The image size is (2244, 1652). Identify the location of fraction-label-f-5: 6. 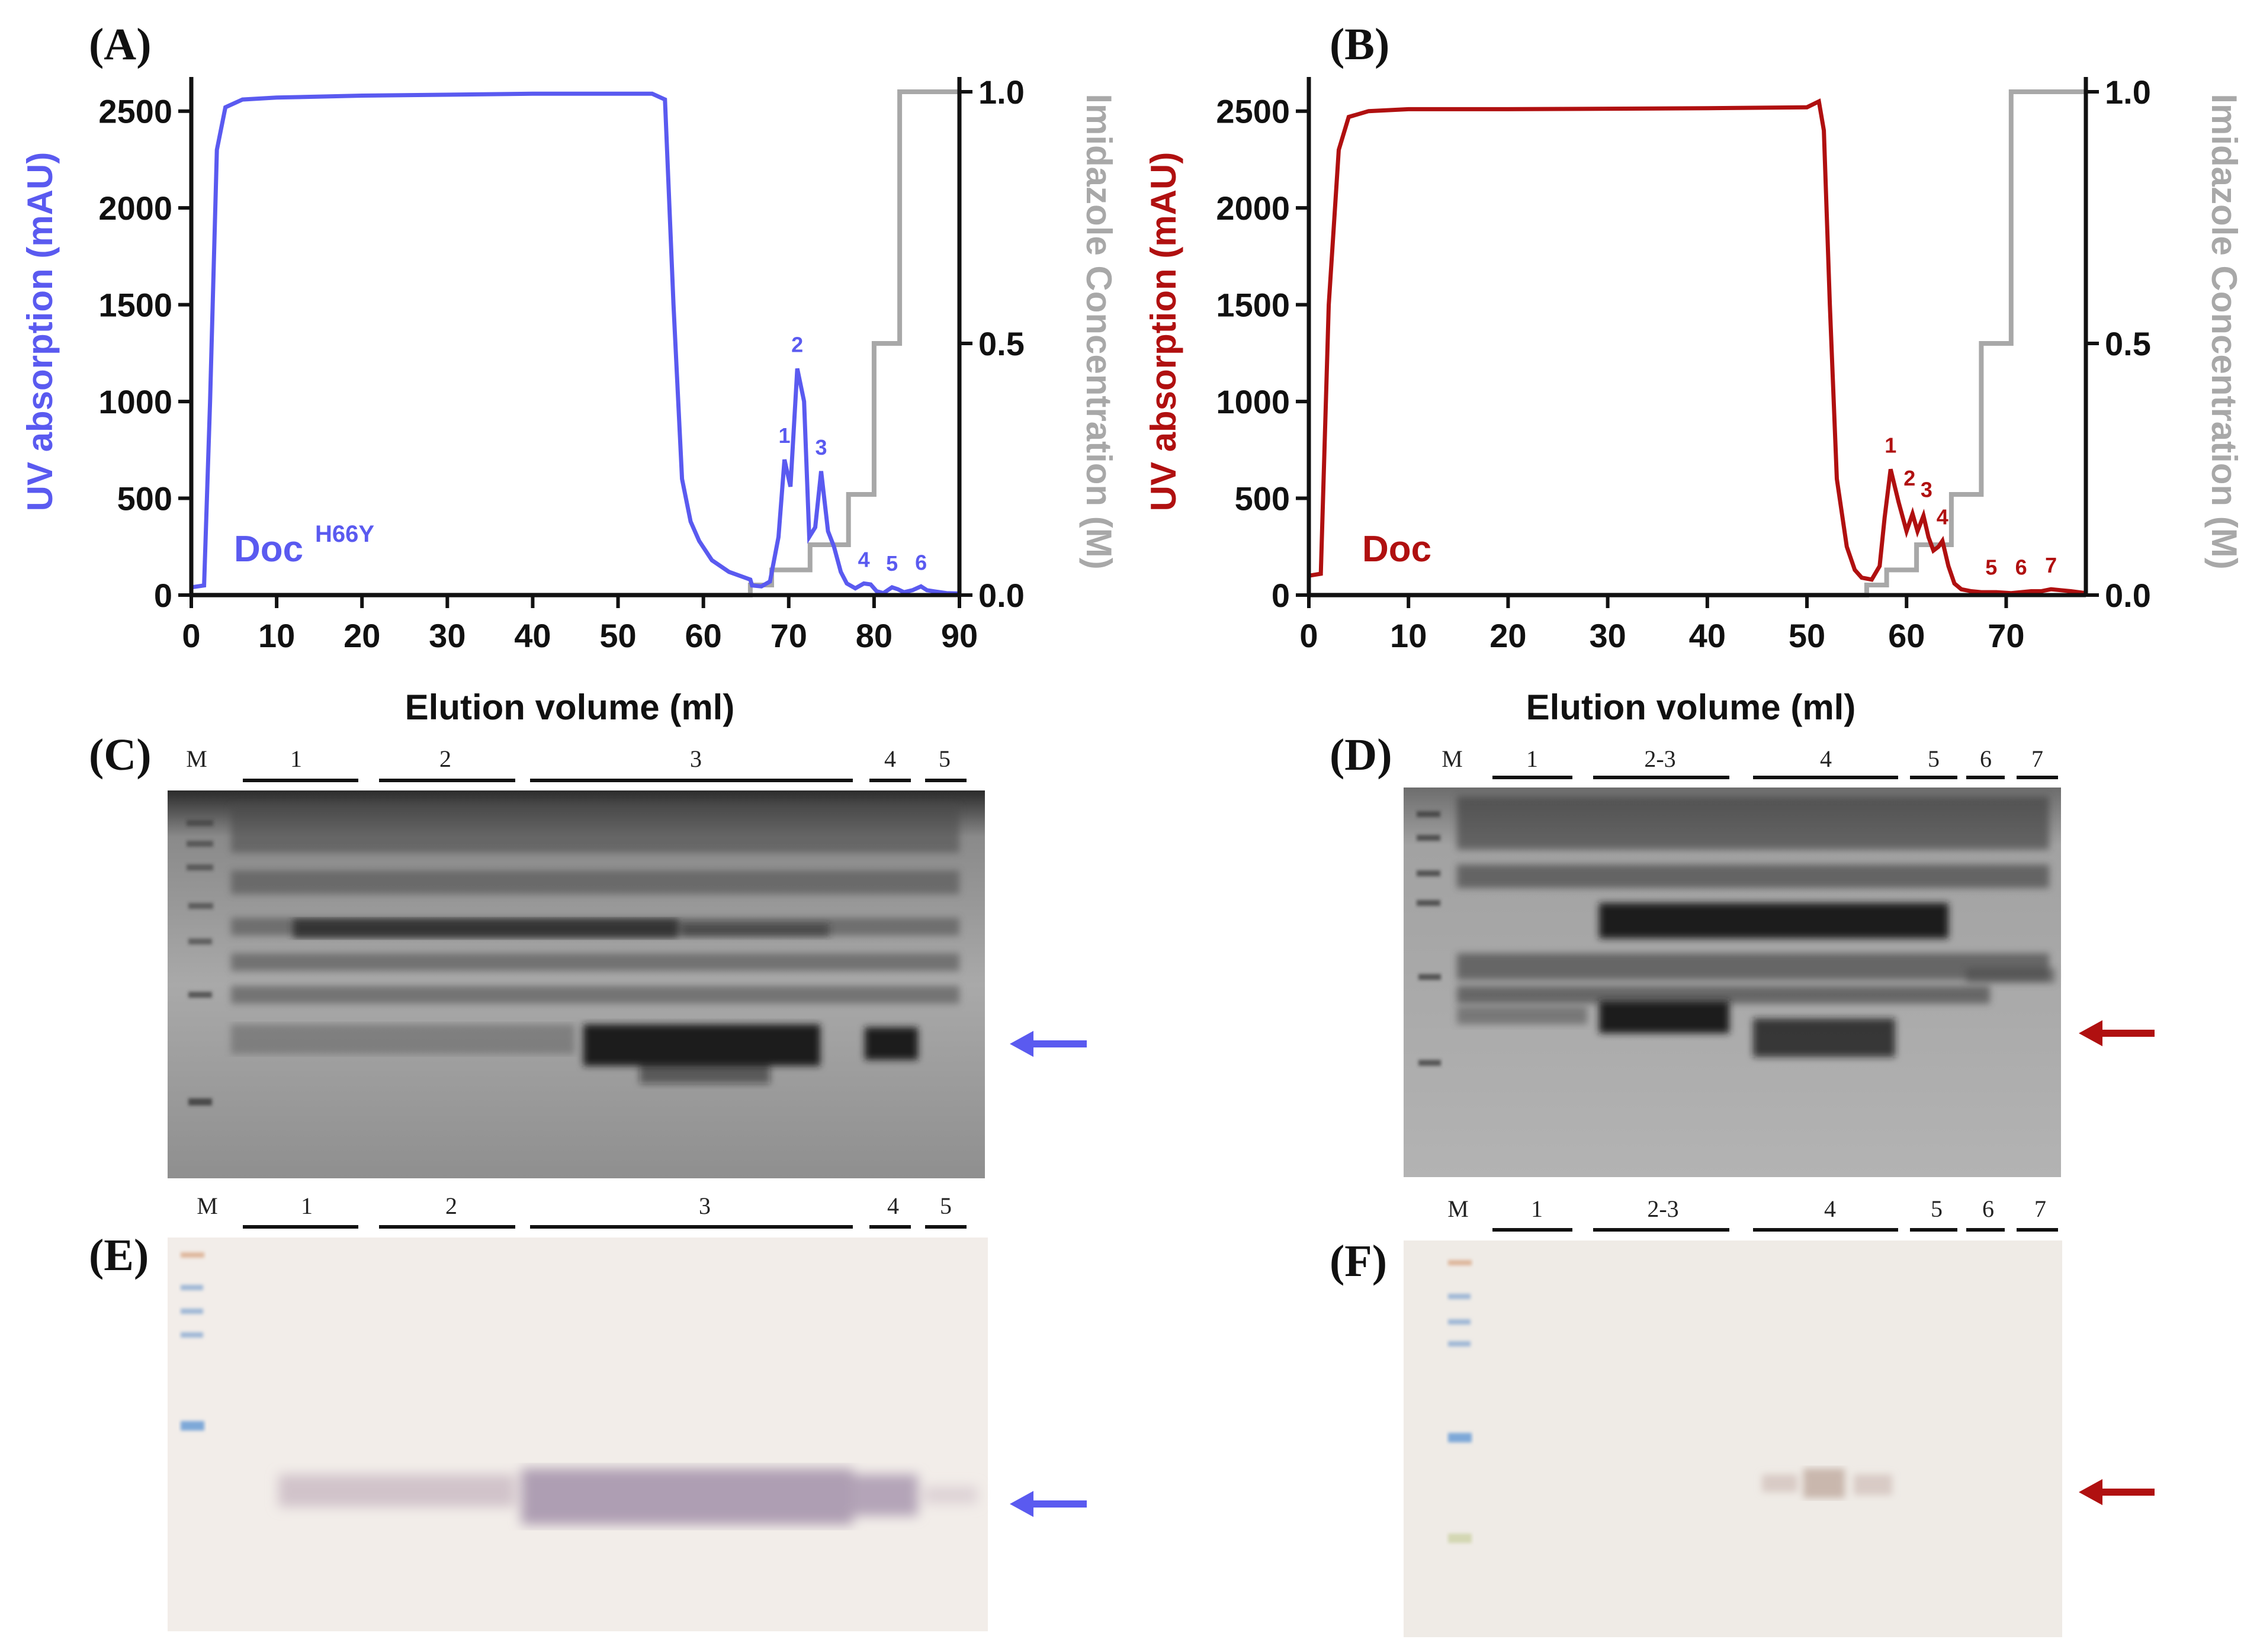
(1988, 1208).